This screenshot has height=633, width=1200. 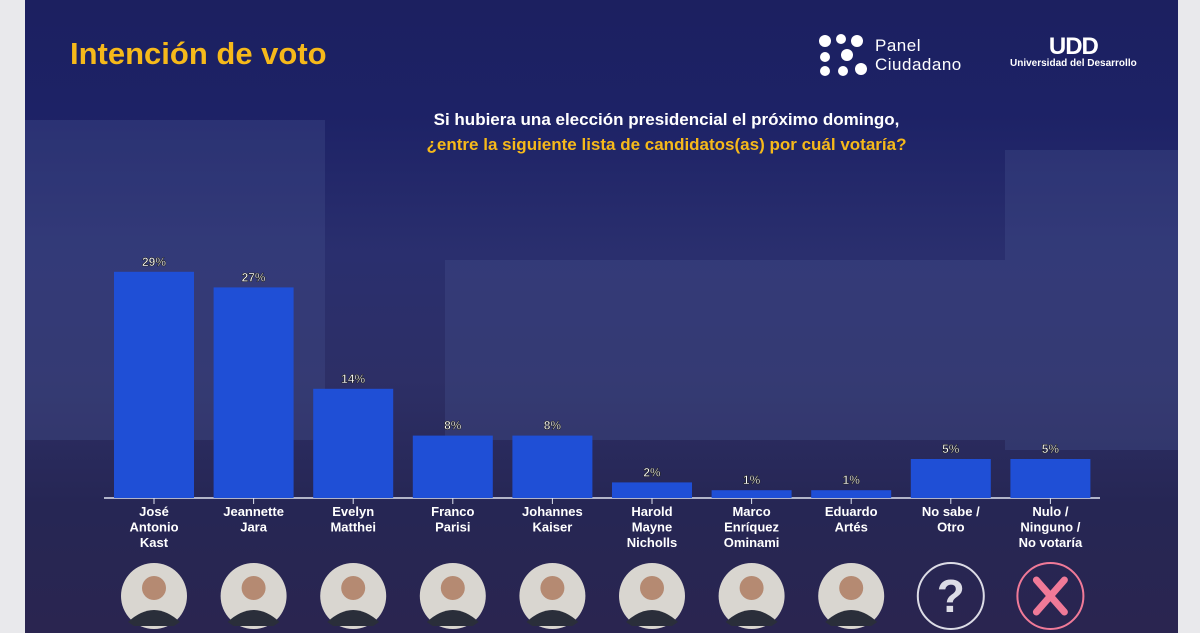 What do you see at coordinates (752, 542) in the screenshot?
I see `x-tick-label: Ominami` at bounding box center [752, 542].